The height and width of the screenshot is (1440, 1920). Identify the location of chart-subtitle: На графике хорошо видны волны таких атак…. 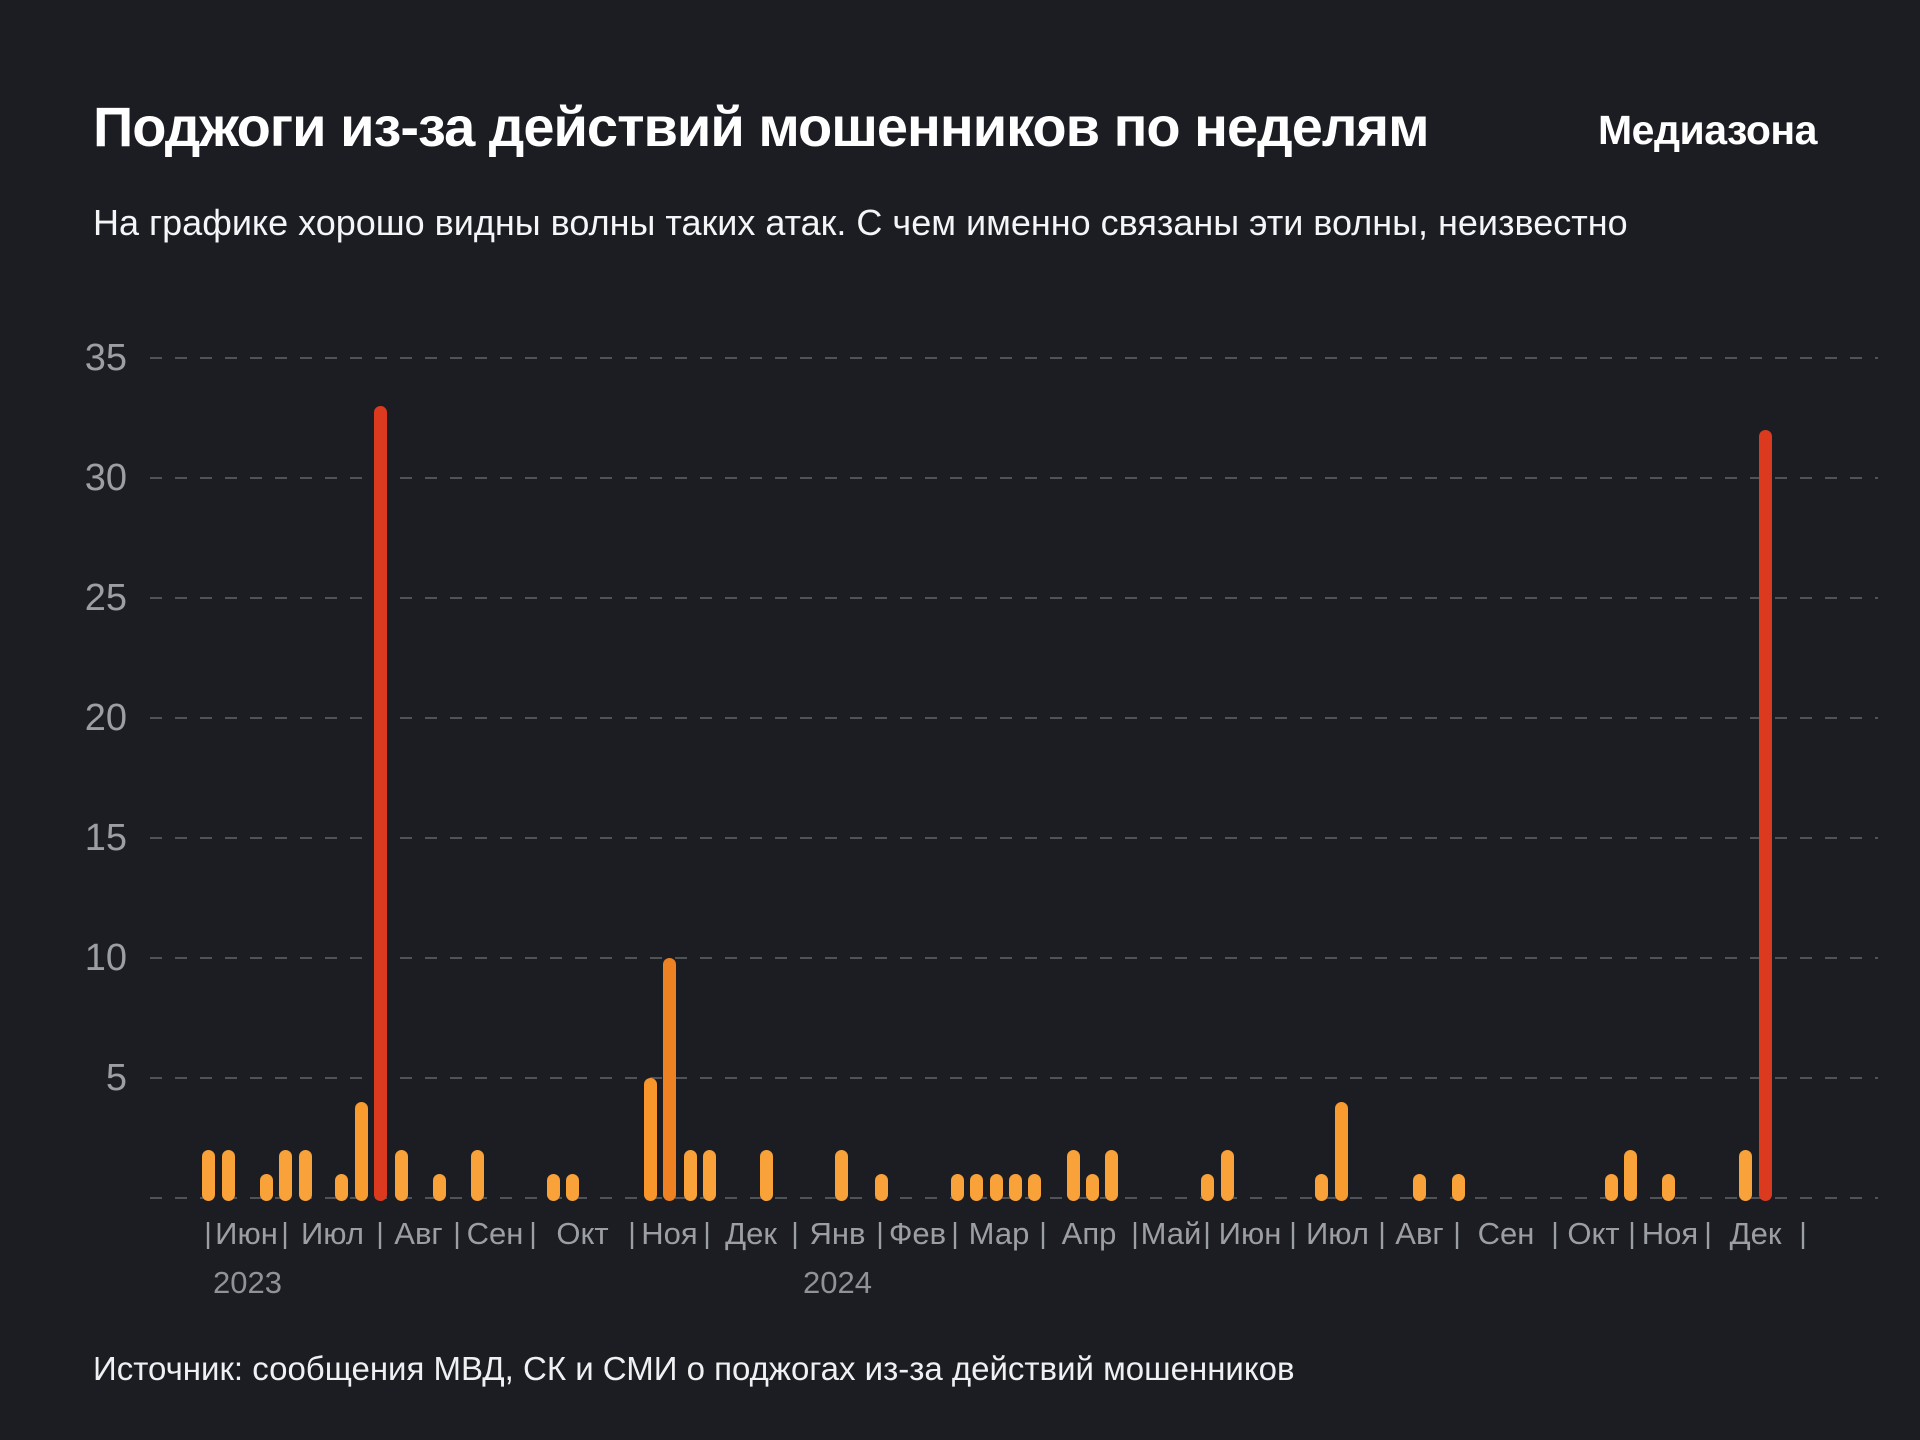
(860, 222).